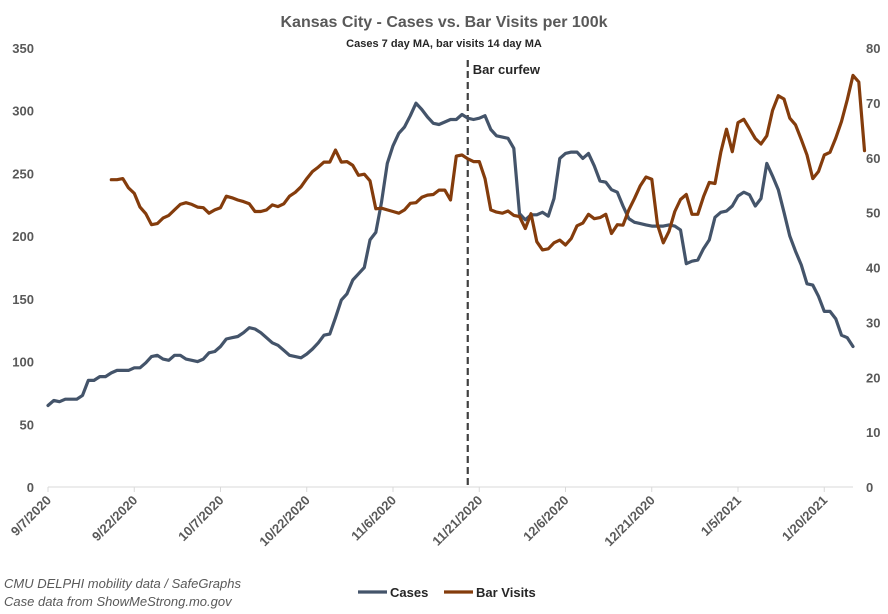 The height and width of the screenshot is (614, 888). I want to click on legend: Cases Bar Visits, so click(447, 592).